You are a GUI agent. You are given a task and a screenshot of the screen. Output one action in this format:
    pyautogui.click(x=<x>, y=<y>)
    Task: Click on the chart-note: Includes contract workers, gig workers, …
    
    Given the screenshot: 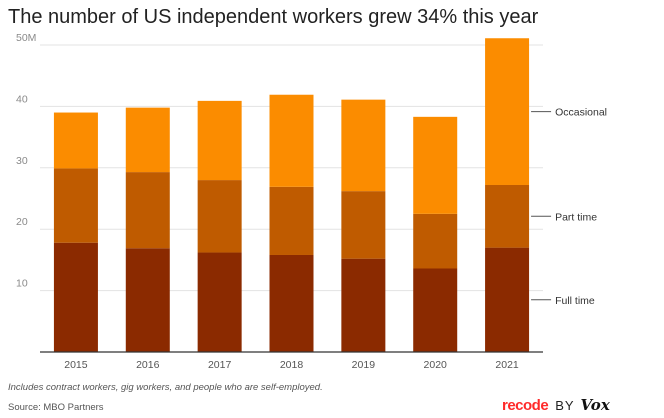 What is the action you would take?
    pyautogui.click(x=165, y=387)
    